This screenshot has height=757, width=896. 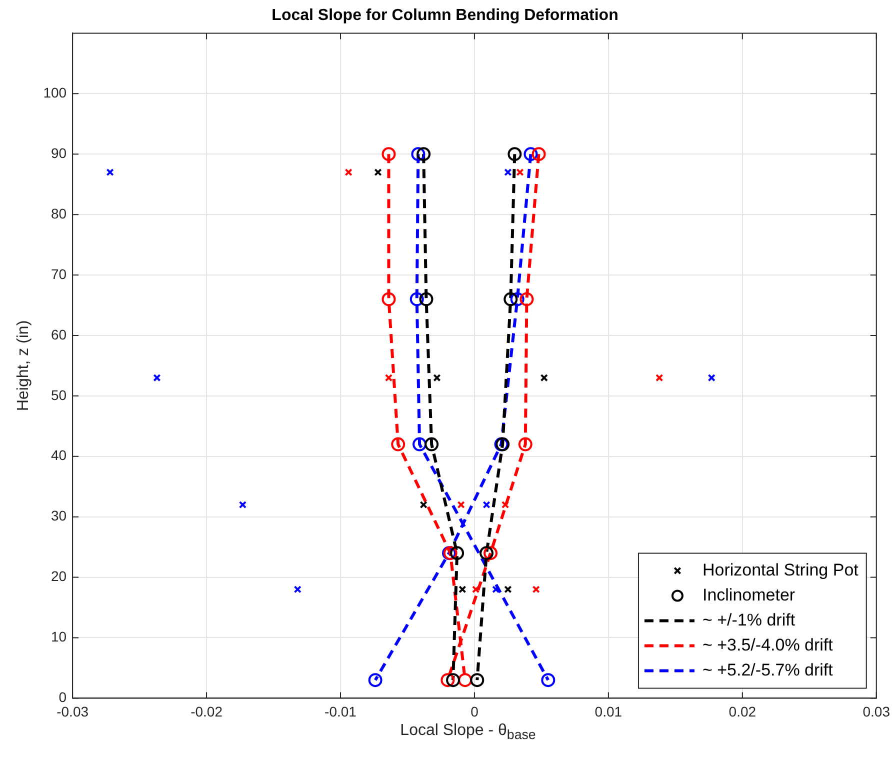 I want to click on x-tick-label: -0.01, so click(x=340, y=711).